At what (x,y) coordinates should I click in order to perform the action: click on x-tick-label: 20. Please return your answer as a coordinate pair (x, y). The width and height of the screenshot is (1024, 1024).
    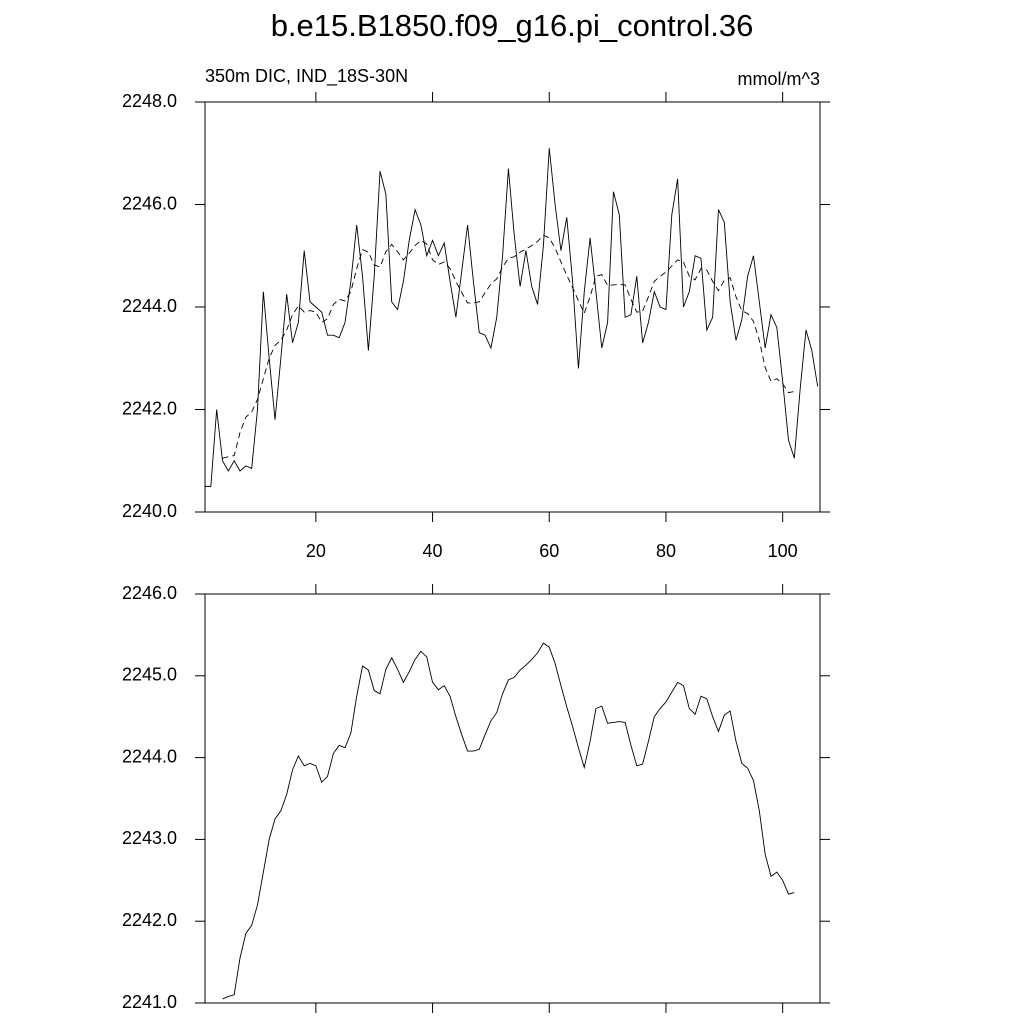
    Looking at the image, I should click on (316, 551).